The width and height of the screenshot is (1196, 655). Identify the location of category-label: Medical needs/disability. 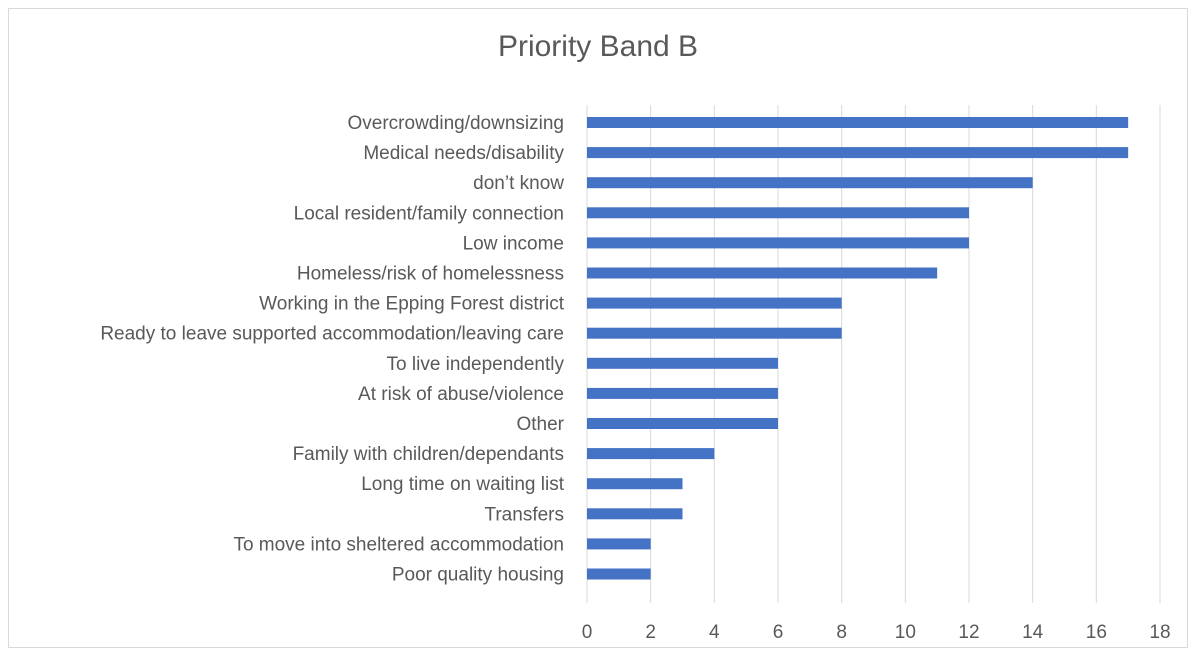
(463, 153).